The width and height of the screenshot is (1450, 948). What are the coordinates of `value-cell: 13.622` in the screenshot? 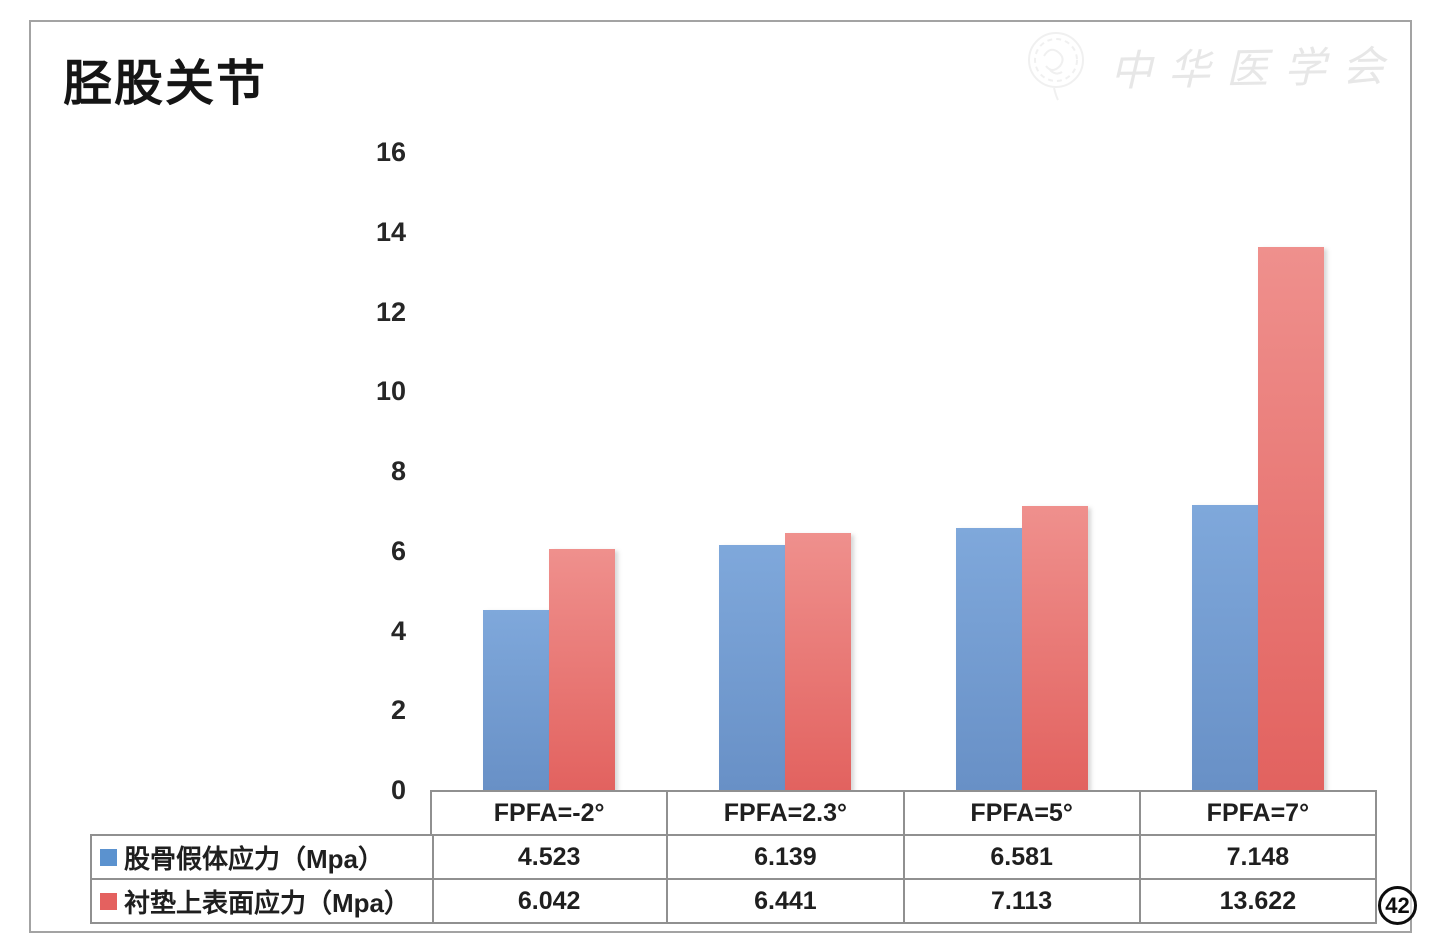 It's located at (1257, 901).